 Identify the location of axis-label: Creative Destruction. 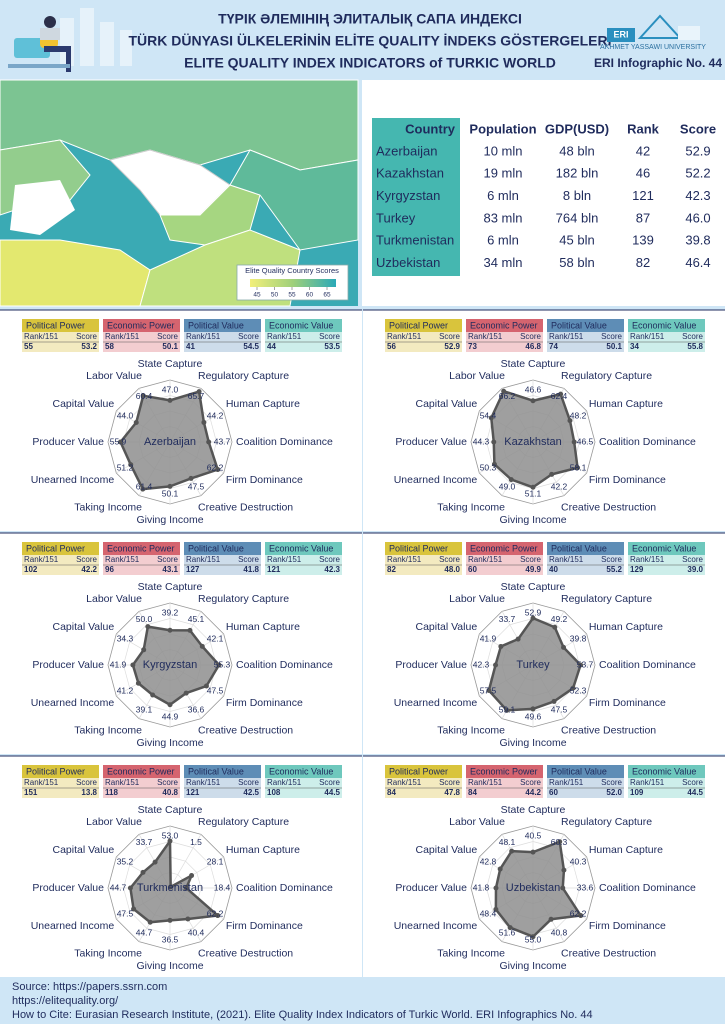
(245, 508).